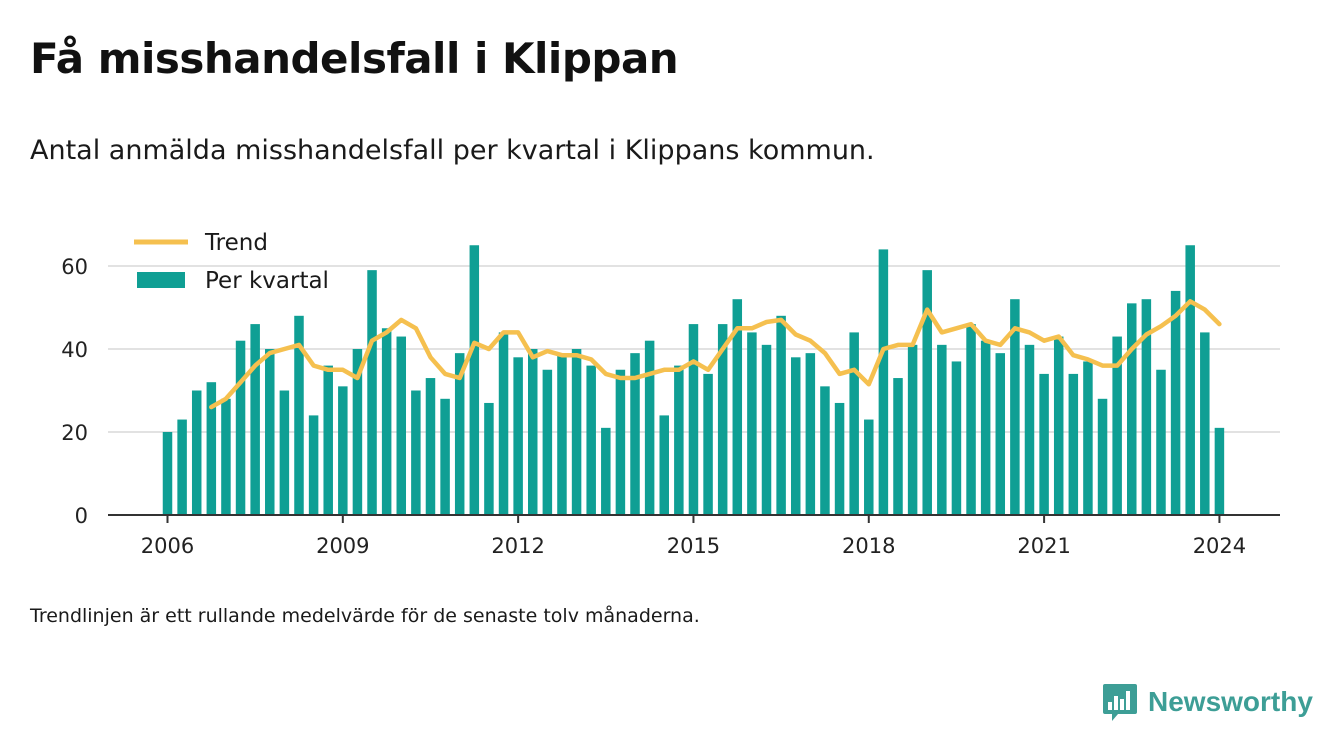  I want to click on brand-name: Newsworthy, so click(1230, 701).